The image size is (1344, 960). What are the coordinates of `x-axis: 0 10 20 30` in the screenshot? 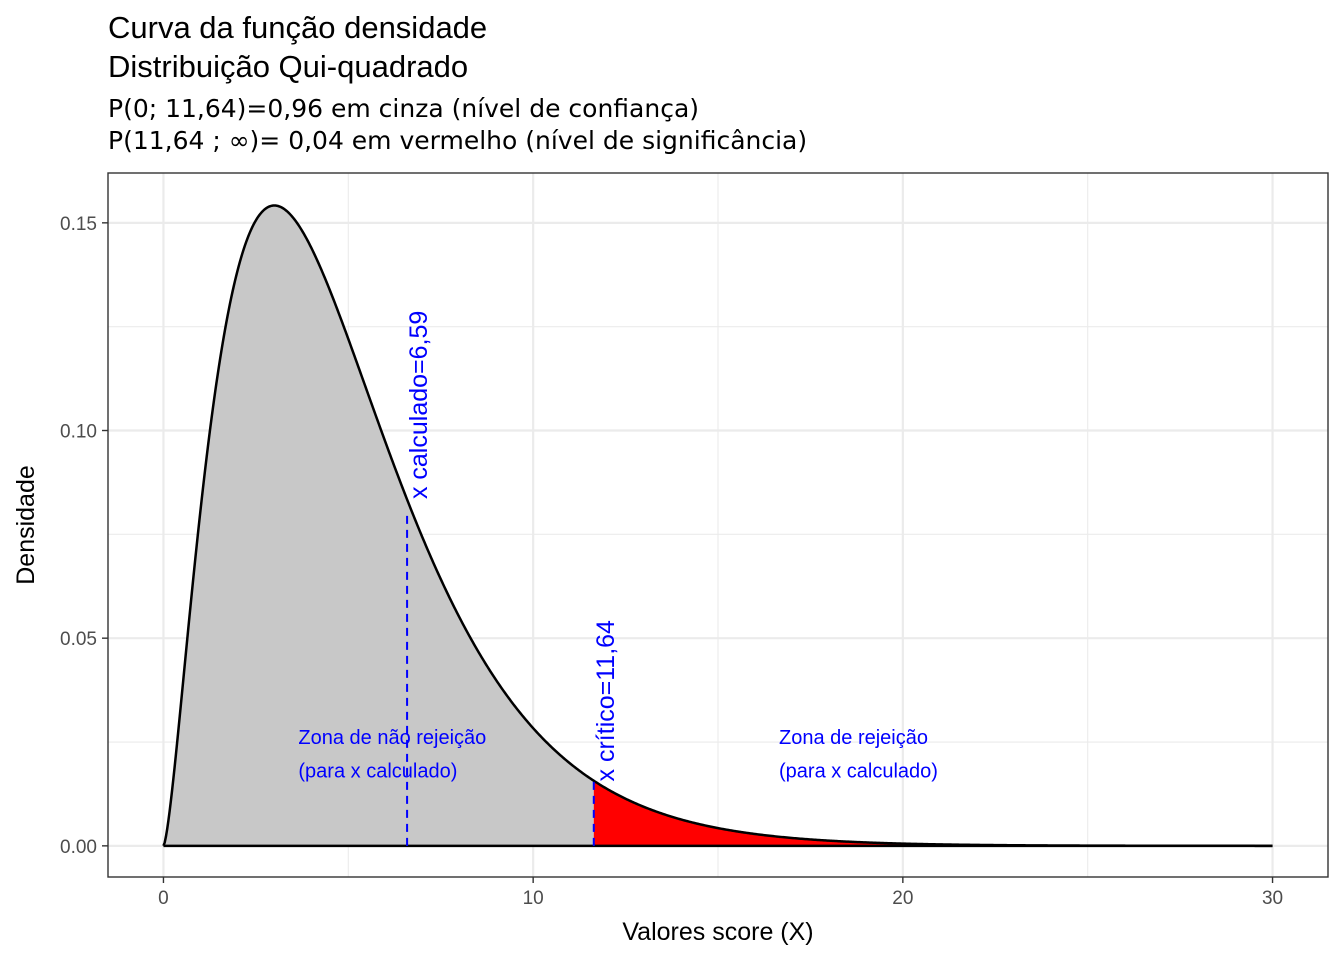 It's located at (720, 893).